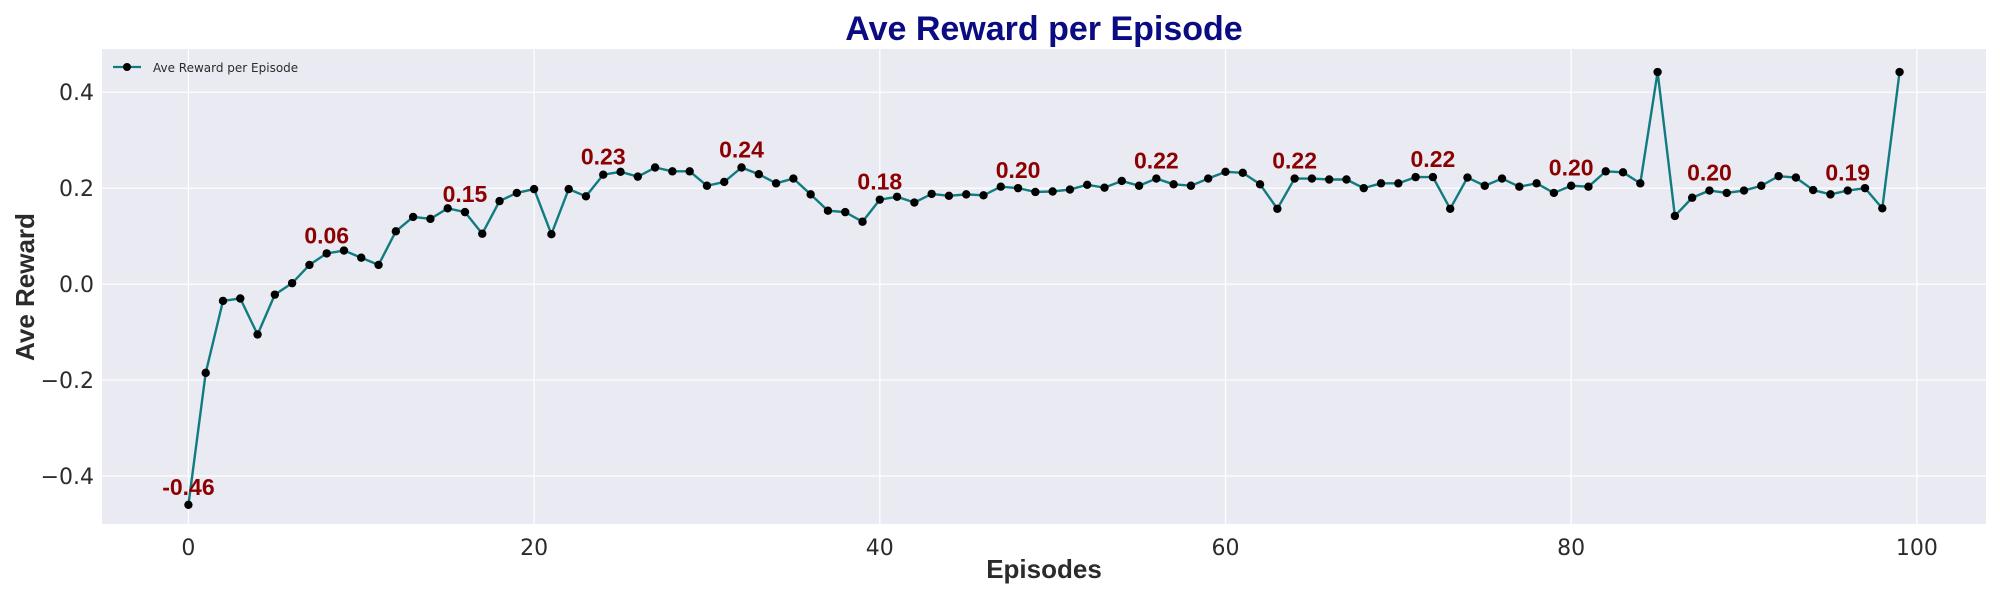 The image size is (2000, 600). I want to click on y-tick-label: −0.2, so click(67, 381).